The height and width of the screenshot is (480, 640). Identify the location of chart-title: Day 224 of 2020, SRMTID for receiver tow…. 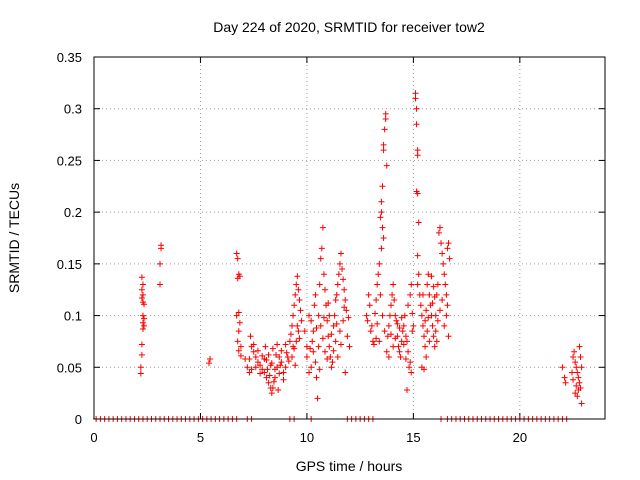
(349, 27).